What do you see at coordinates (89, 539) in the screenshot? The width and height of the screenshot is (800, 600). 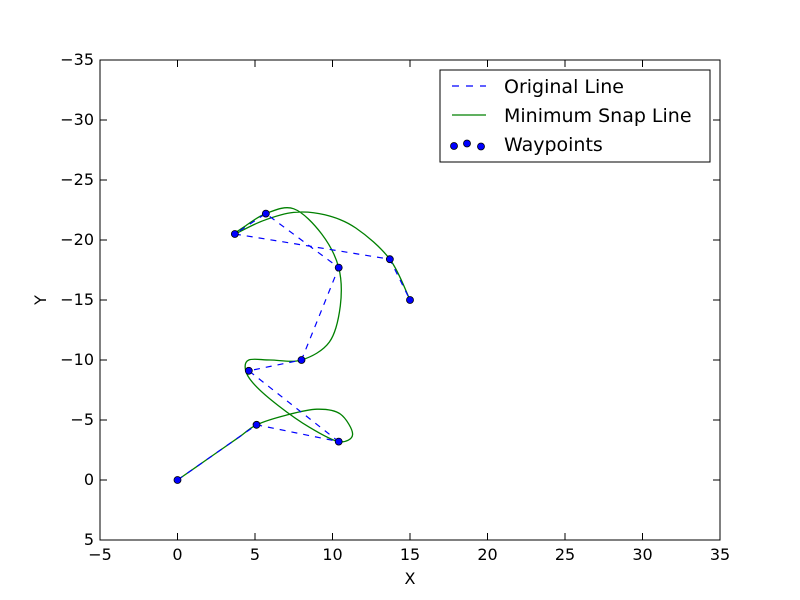 I see `y-tick-label: 5` at bounding box center [89, 539].